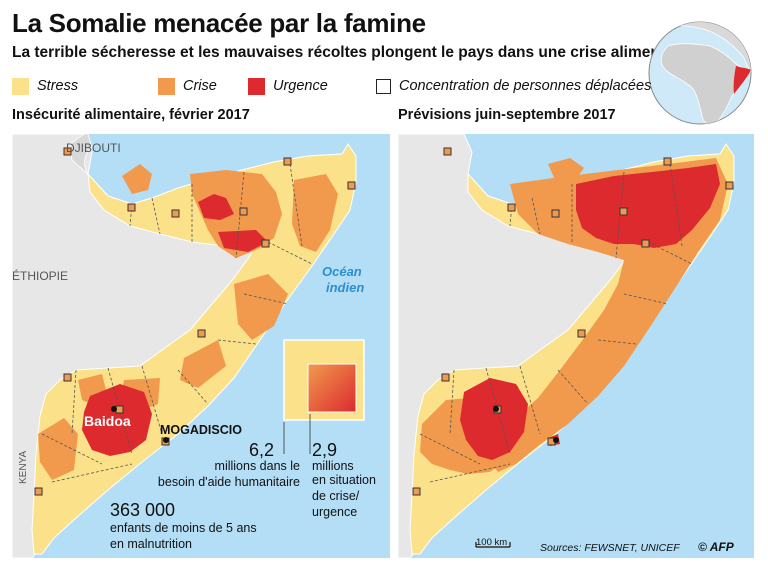  I want to click on label-mogadiscio: MOGADISCIO, so click(201, 430).